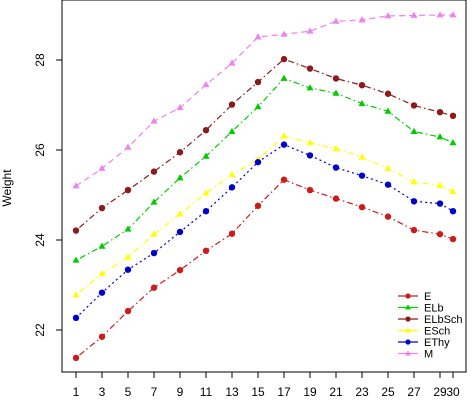 This screenshot has width=474, height=400. Describe the element at coordinates (421, 309) in the screenshot. I see `legend-item: ELb` at that location.